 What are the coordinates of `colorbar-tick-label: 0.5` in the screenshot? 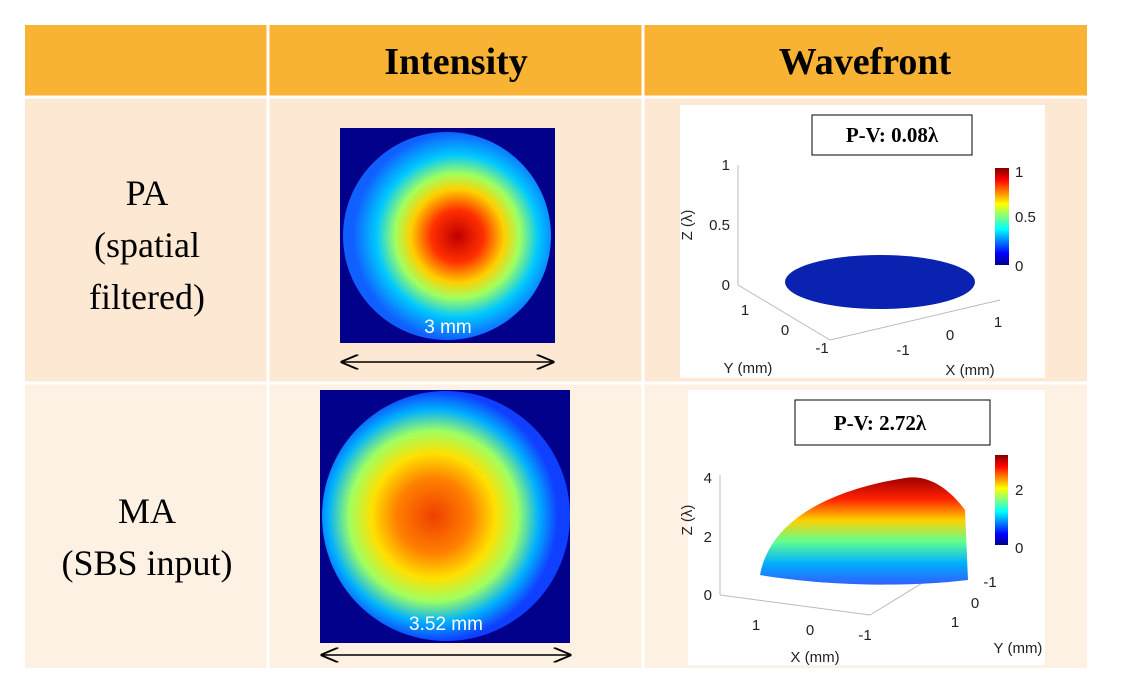 It's located at (1025, 217).